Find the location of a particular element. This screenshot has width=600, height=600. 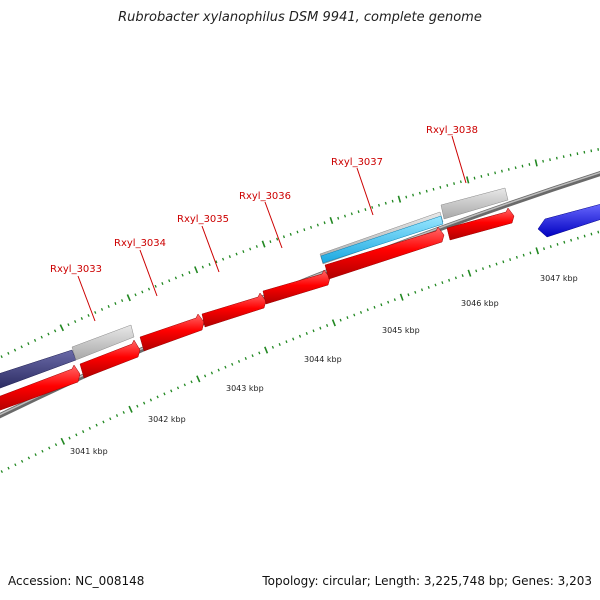

scale-label-3042: 3042 kbp is located at coordinates (167, 419).